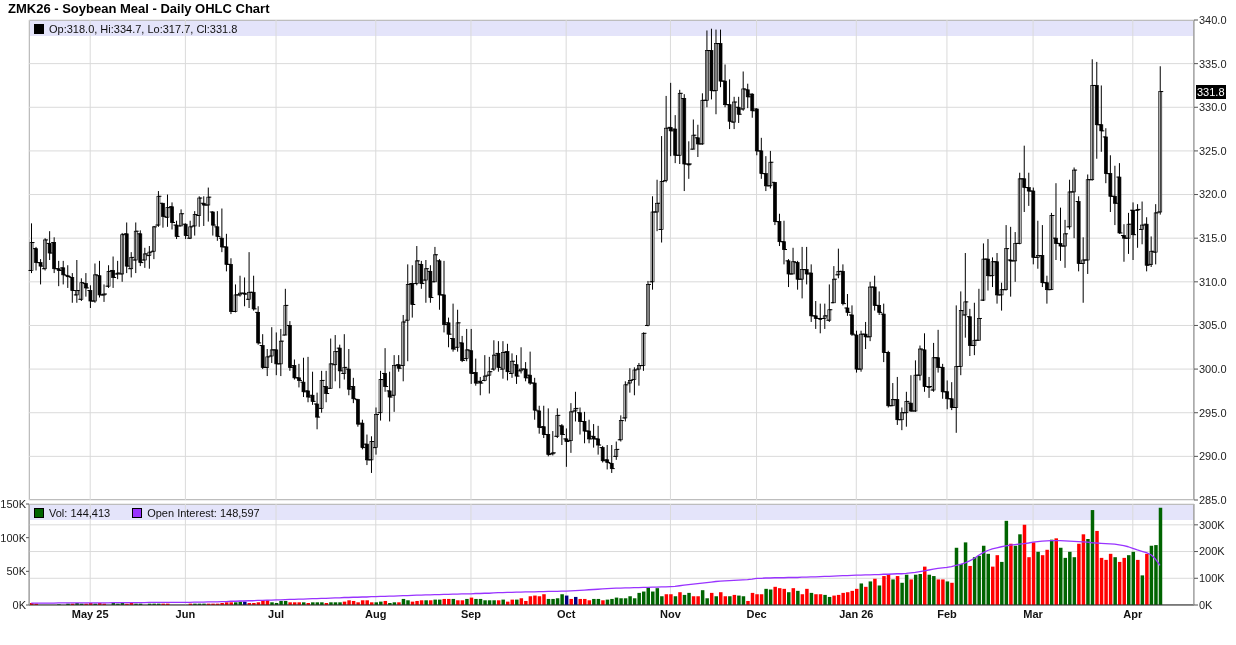 This screenshot has width=1236, height=645. I want to click on y-tick-label: 295.0, so click(1213, 412).